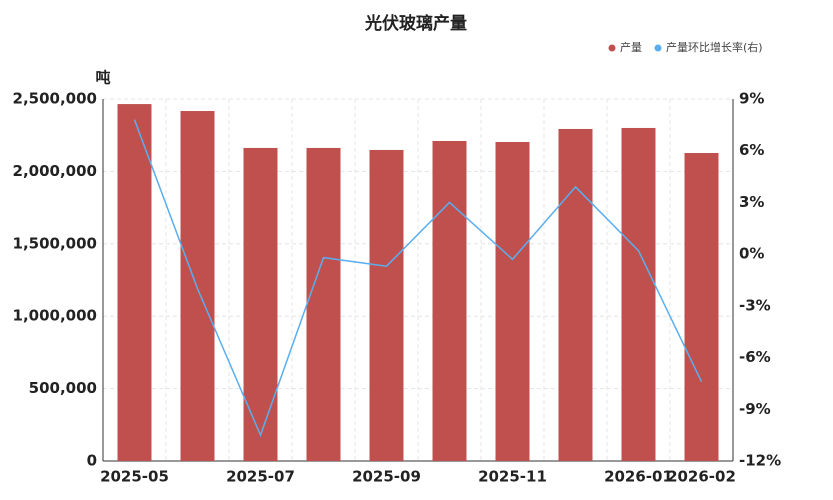 The height and width of the screenshot is (500, 833). What do you see at coordinates (751, 202) in the screenshot?
I see `y2-tick-label: 3%` at bounding box center [751, 202].